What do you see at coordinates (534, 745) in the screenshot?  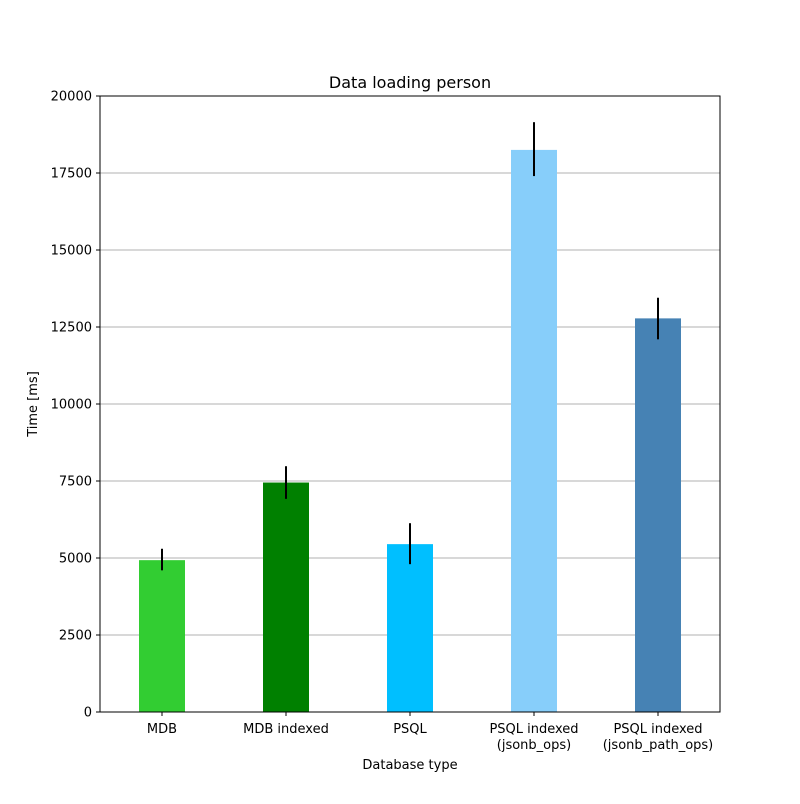 I see `x-tick-label: (jsonb_ops)` at bounding box center [534, 745].